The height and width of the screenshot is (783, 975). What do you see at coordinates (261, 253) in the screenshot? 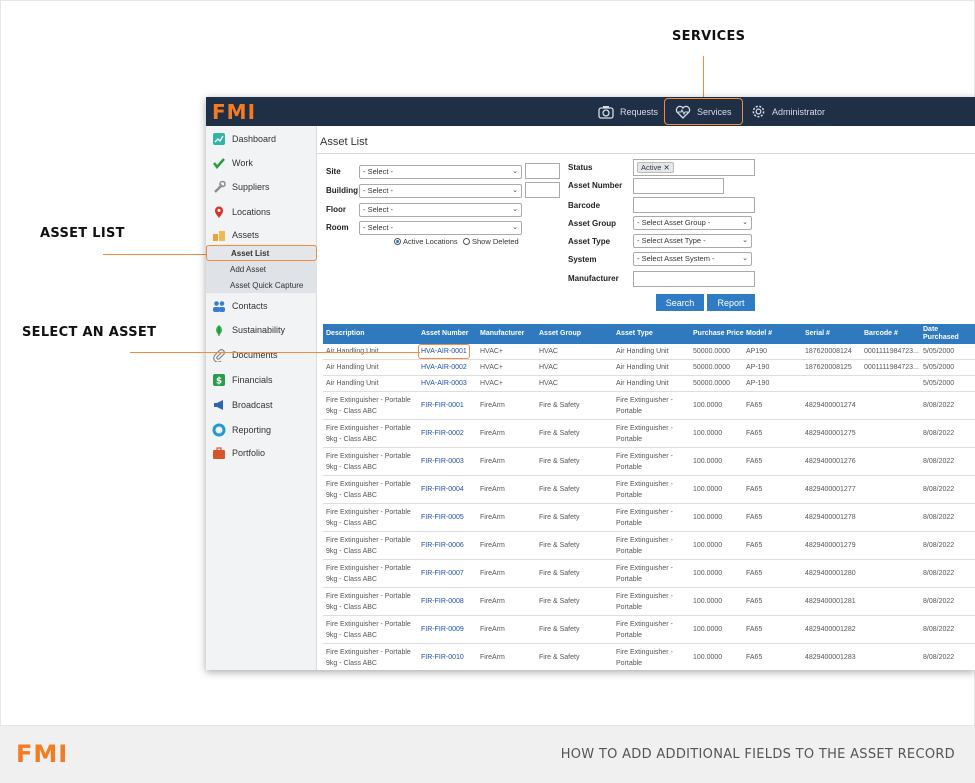
I see `submenu-asset-list: Asset List` at bounding box center [261, 253].